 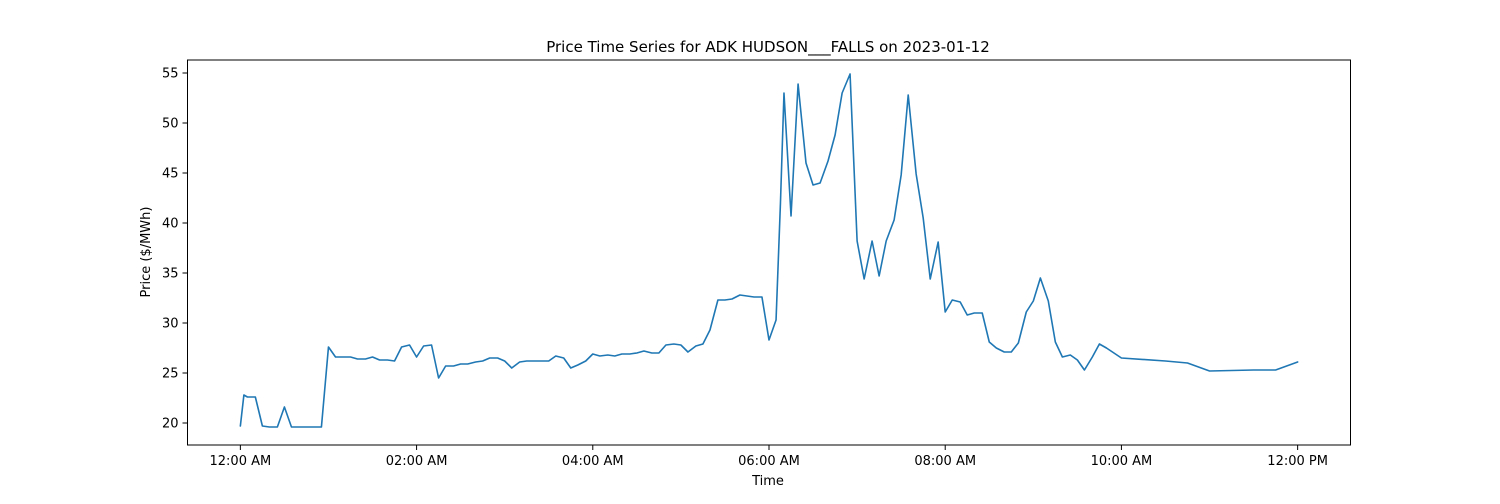 What do you see at coordinates (769, 461) in the screenshot?
I see `x-tick-label: 06:00 AM` at bounding box center [769, 461].